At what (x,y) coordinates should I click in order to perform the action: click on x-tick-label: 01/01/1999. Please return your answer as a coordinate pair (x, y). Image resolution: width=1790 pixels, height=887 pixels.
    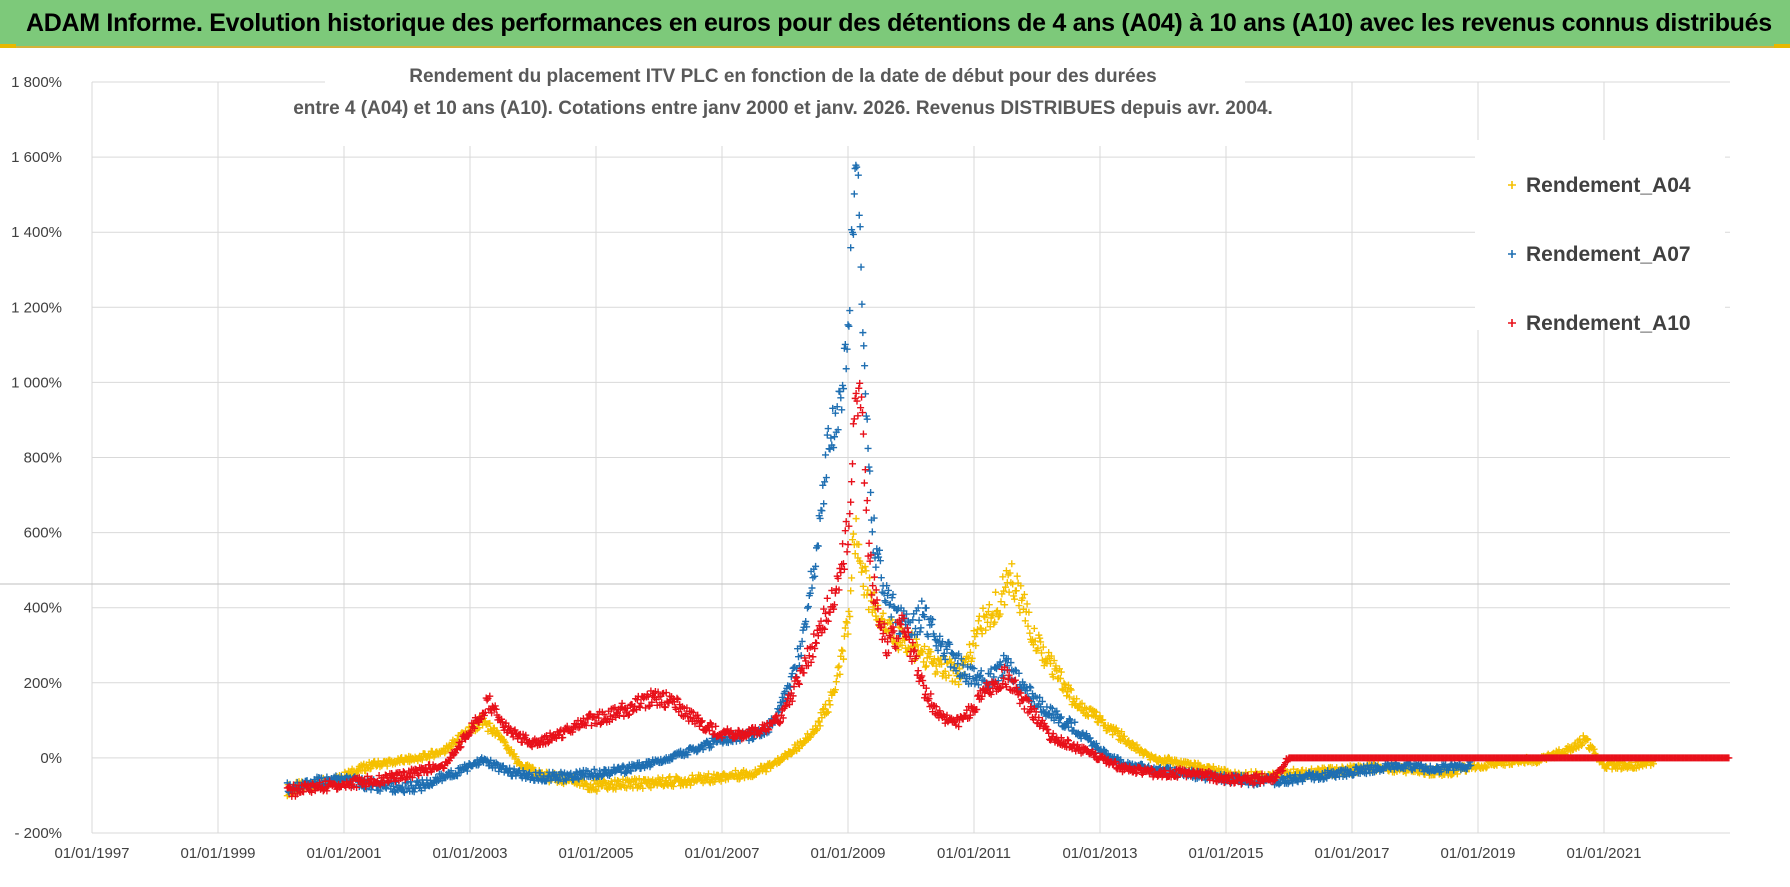
    Looking at the image, I should click on (217, 853).